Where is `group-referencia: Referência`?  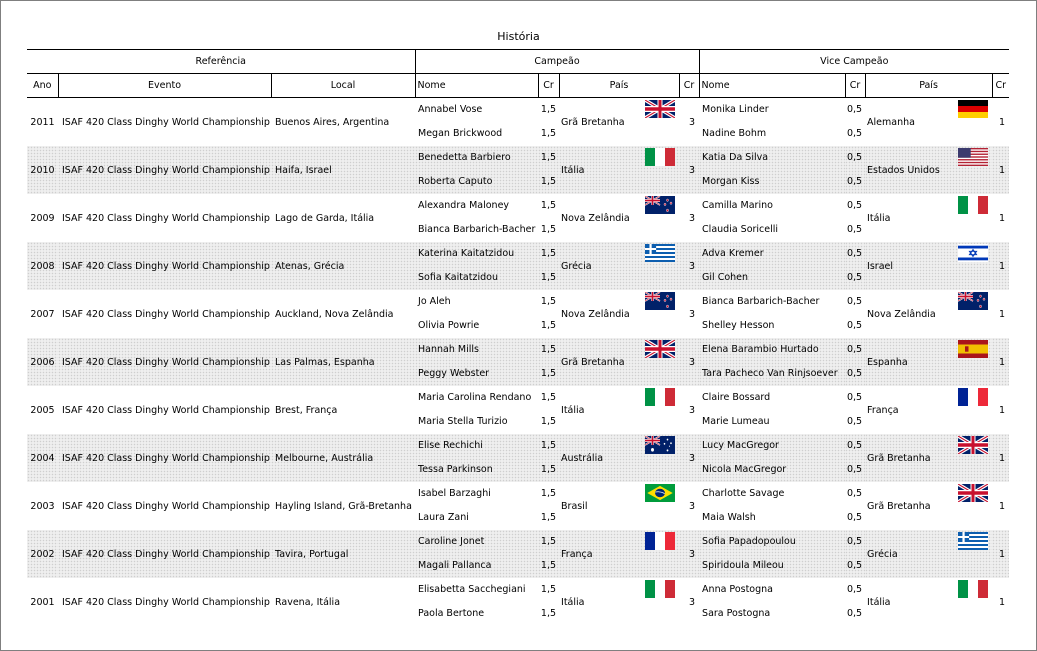 group-referencia: Referência is located at coordinates (221, 61).